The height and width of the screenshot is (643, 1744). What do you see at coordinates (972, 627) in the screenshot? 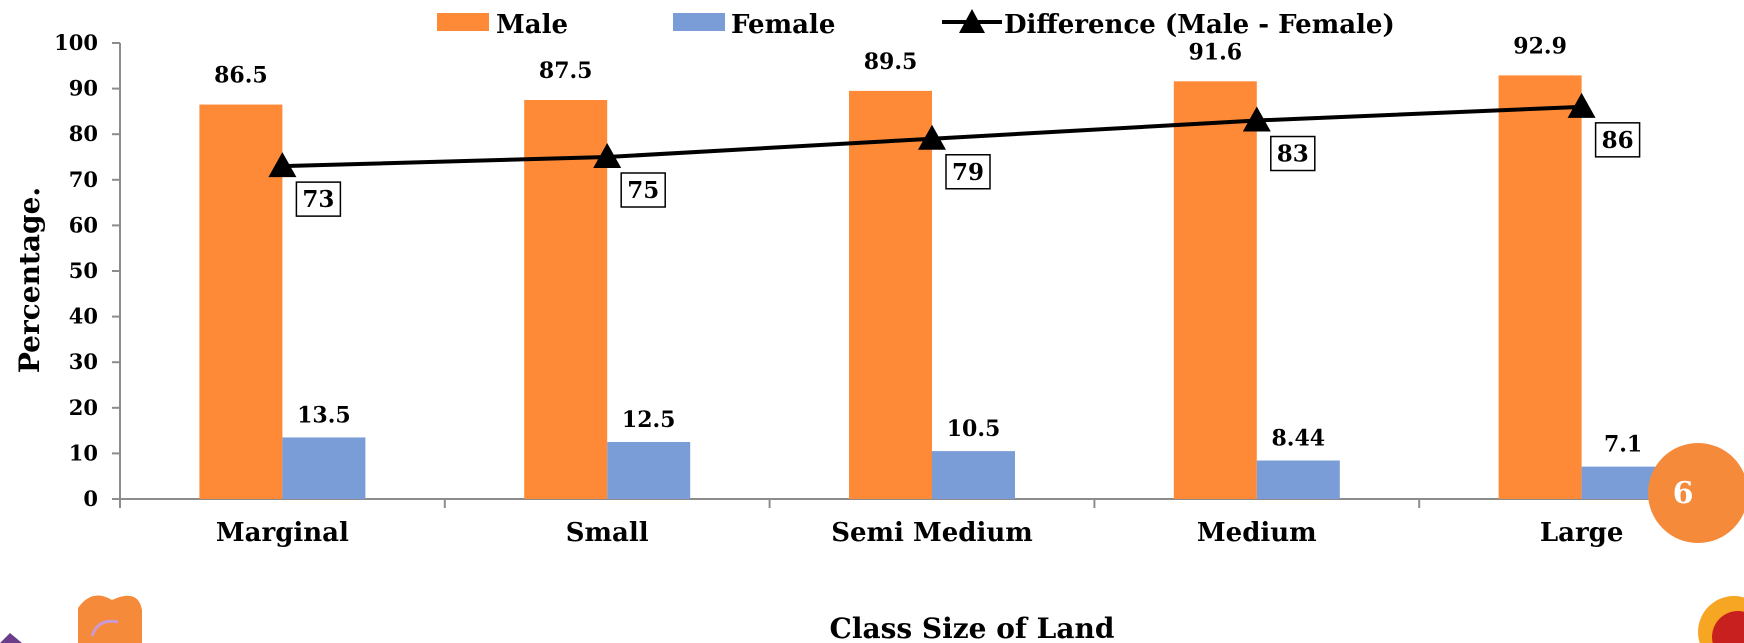
I see `x-axis-title: Class Size of Land` at bounding box center [972, 627].